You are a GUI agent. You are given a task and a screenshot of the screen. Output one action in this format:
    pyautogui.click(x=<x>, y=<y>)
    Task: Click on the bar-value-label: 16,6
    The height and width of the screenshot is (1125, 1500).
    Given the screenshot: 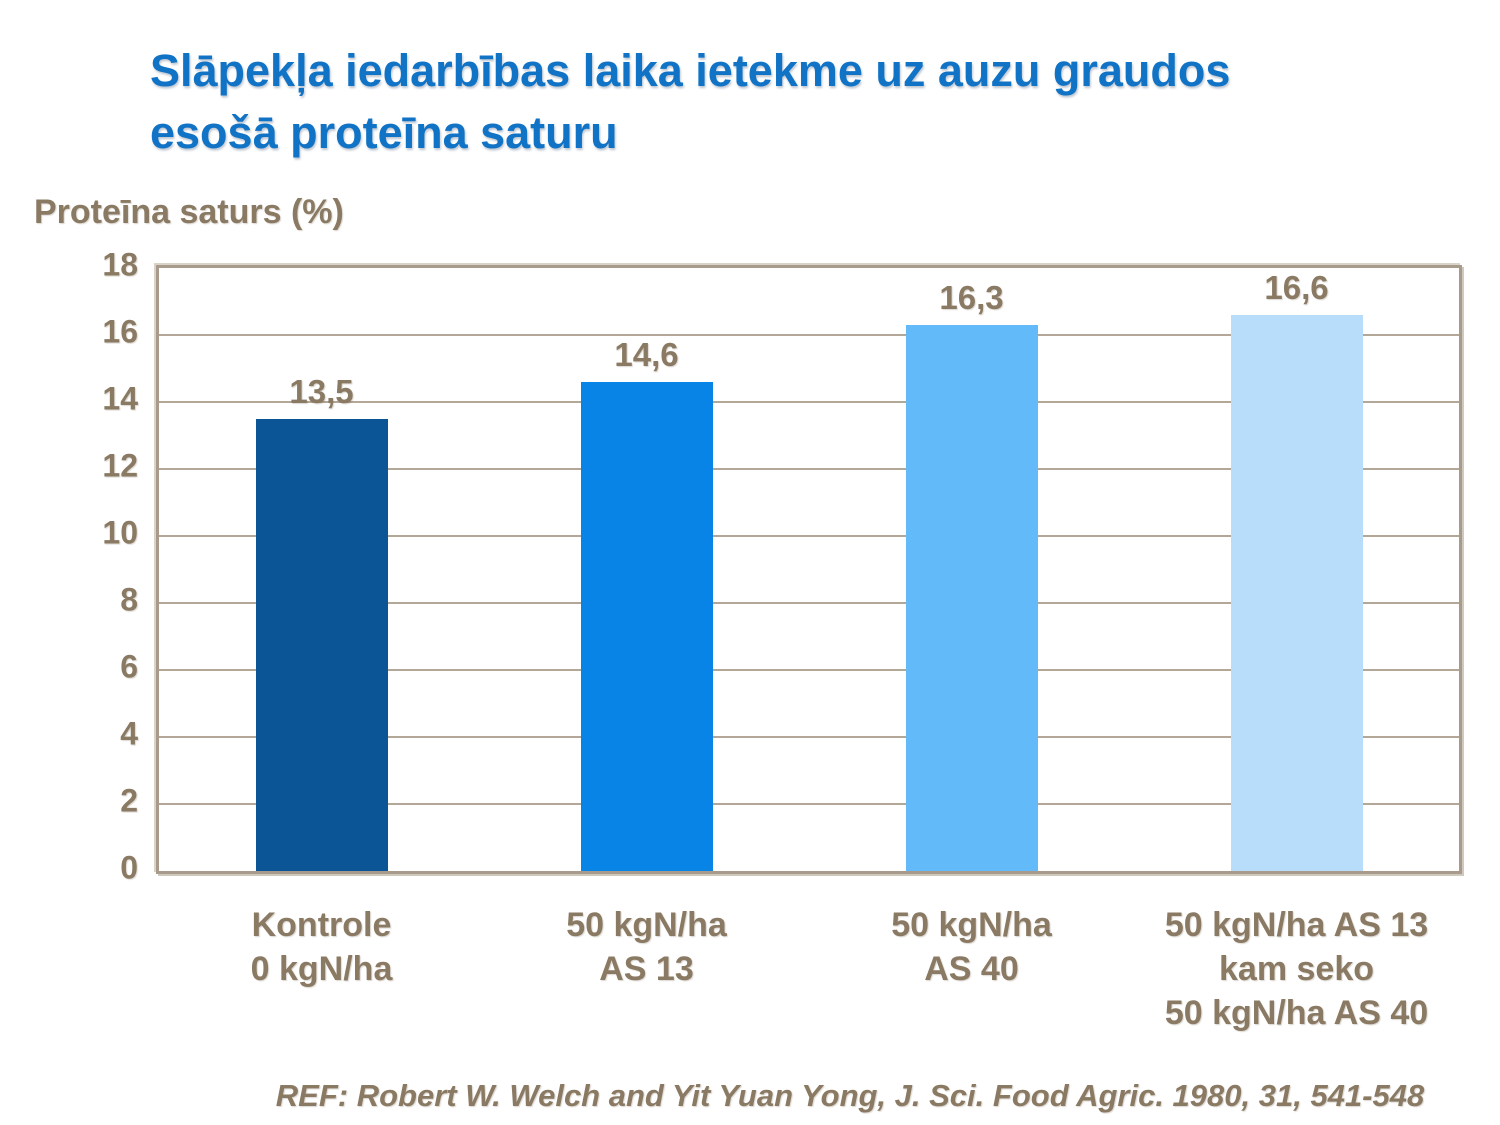 What is the action you would take?
    pyautogui.click(x=1296, y=287)
    